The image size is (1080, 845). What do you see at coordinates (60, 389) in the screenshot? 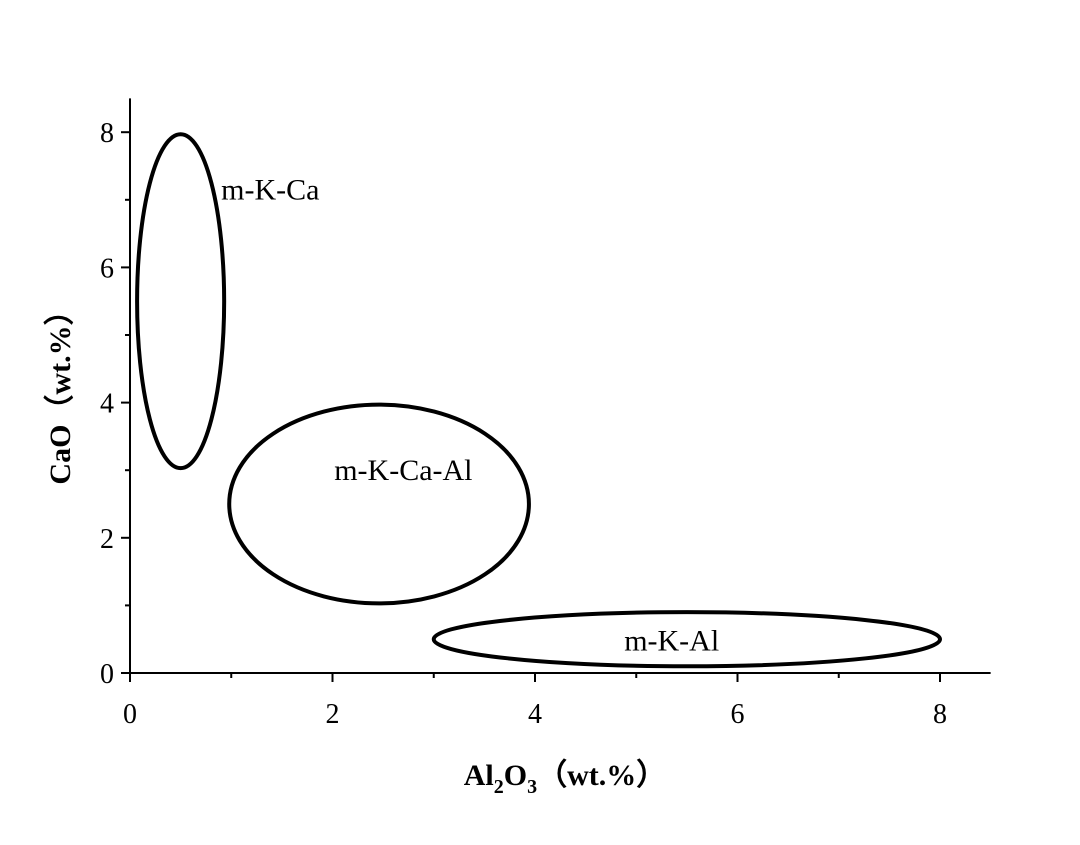
I see `y-axis-label: CaO（wt.%）` at bounding box center [60, 389].